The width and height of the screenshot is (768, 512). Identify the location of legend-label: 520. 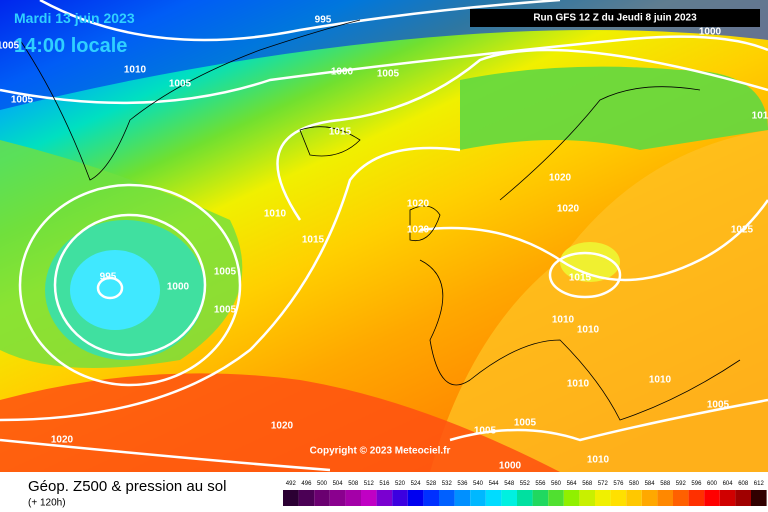
(400, 484).